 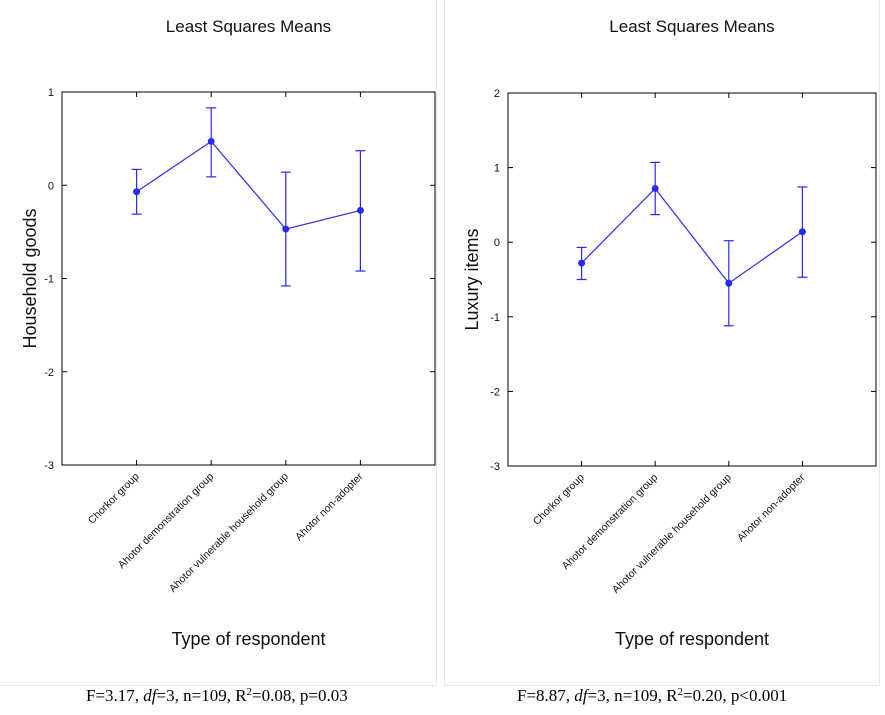 I want to click on y-tick-label: 2, so click(x=497, y=94).